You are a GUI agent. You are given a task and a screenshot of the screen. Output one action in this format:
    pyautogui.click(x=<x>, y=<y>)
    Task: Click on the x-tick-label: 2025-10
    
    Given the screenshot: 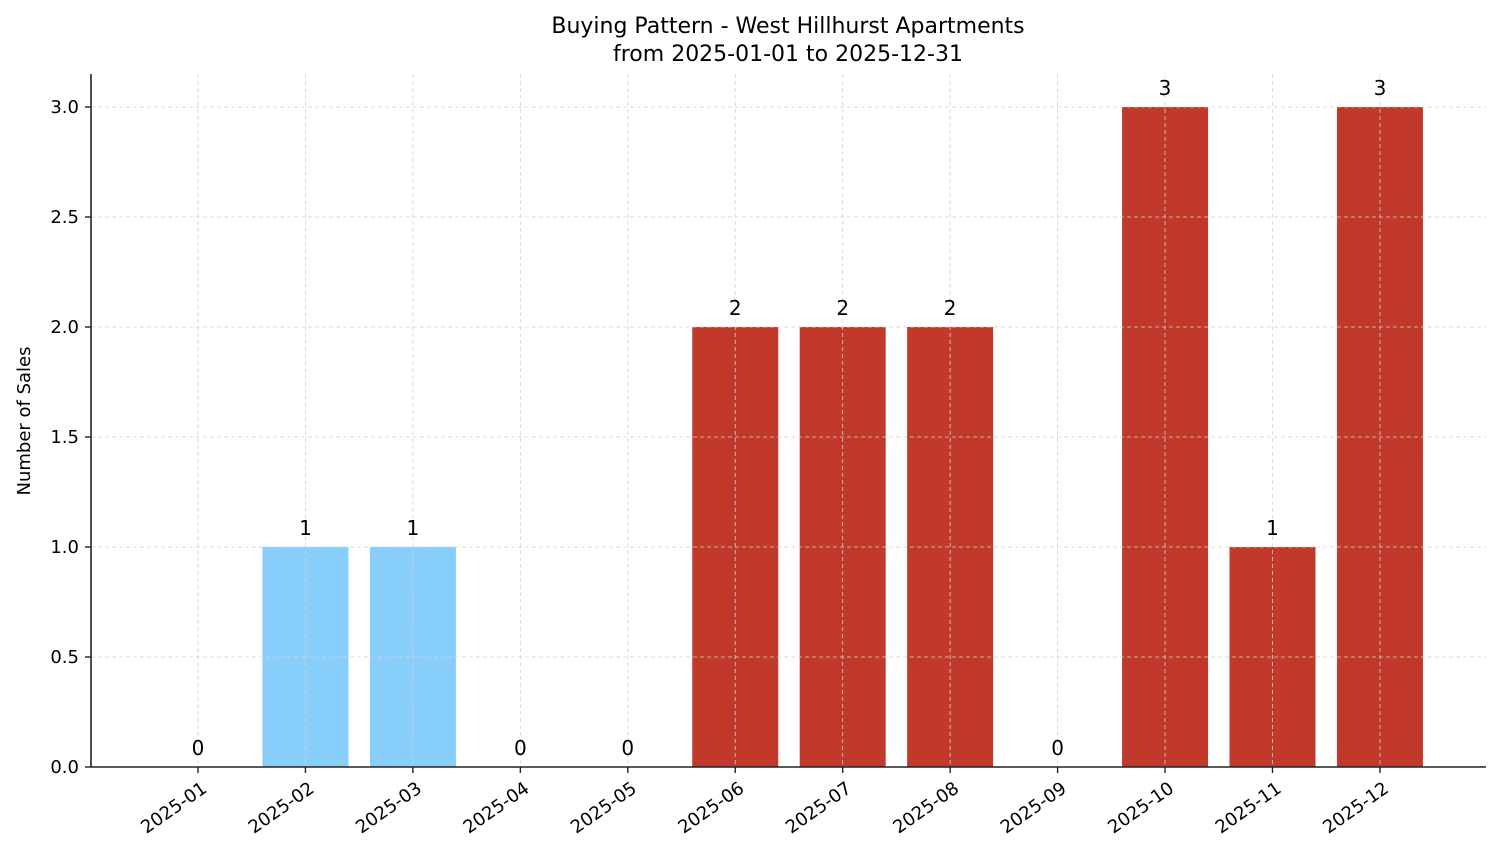 What is the action you would take?
    pyautogui.click(x=1141, y=808)
    